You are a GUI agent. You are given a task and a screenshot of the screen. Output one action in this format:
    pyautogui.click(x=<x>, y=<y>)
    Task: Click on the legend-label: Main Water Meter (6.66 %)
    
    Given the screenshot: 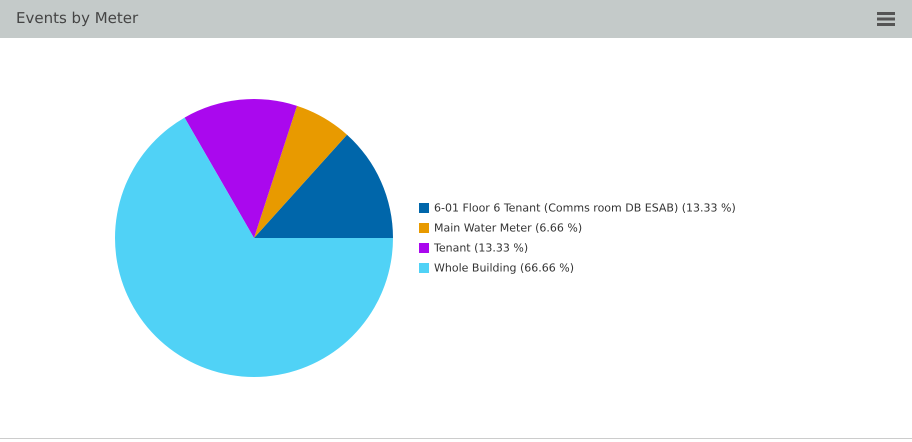 What is the action you would take?
    pyautogui.click(x=508, y=228)
    